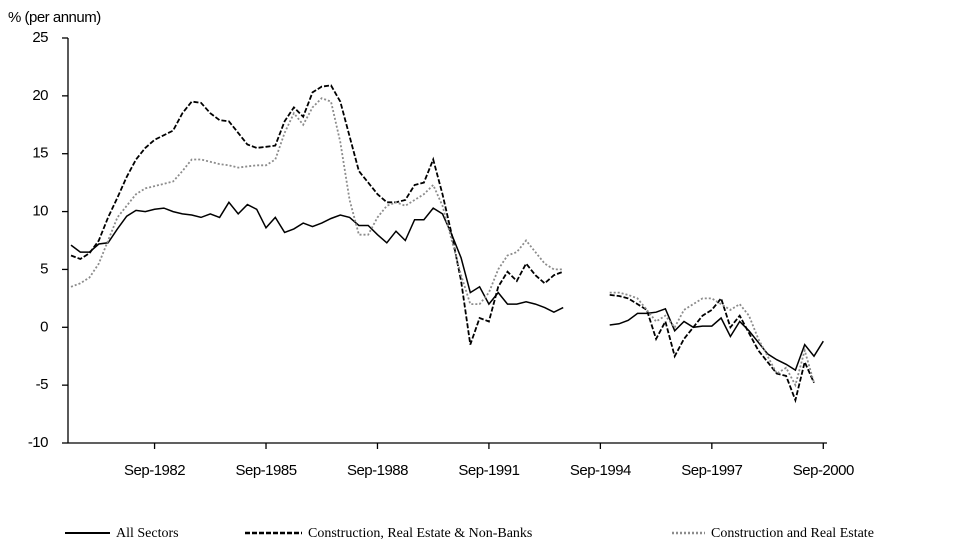  I want to click on x-tick-label: Sep-1982, so click(154, 470).